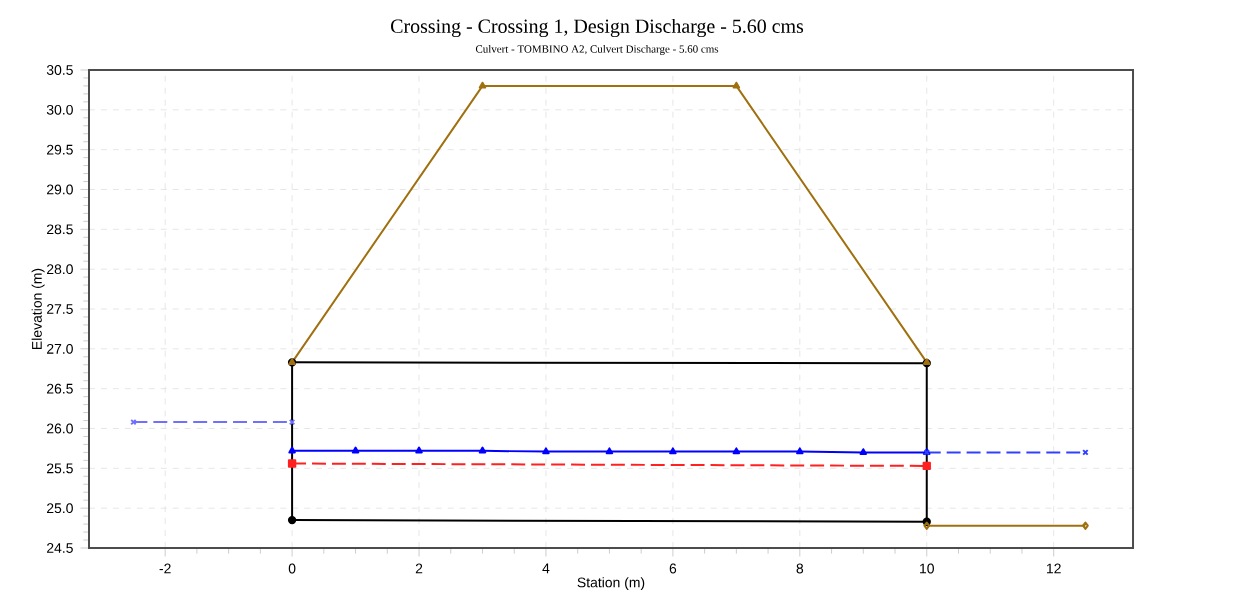 This screenshot has width=1245, height=597. Describe the element at coordinates (800, 568) in the screenshot. I see `x-tick-label: 8` at that location.